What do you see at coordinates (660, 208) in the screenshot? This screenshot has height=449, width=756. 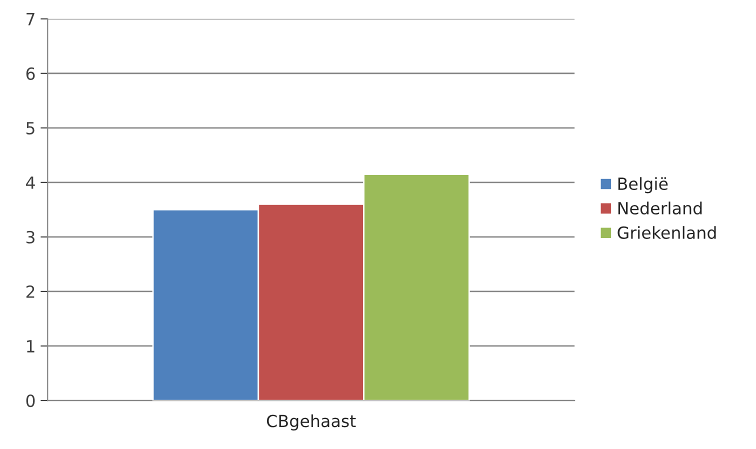 I see `legend-label: Nederland` at bounding box center [660, 208].